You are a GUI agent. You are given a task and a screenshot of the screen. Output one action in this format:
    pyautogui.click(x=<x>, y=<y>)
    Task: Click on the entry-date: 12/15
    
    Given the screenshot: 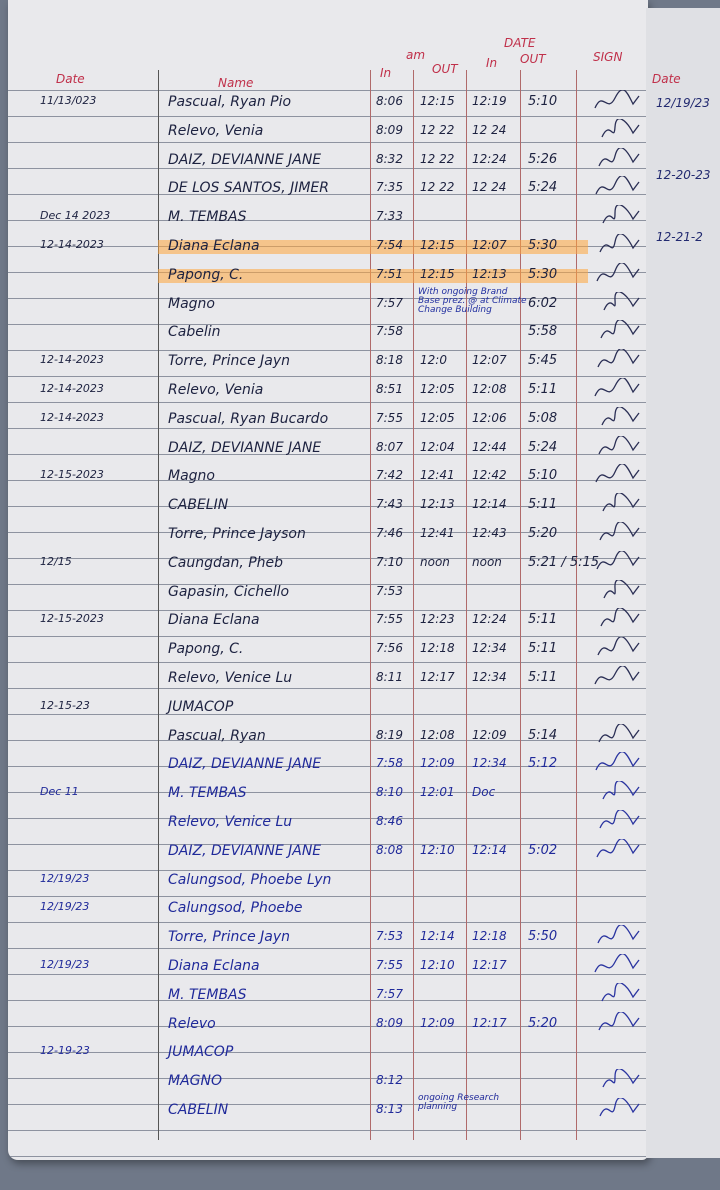 What is the action you would take?
    pyautogui.click(x=56, y=561)
    